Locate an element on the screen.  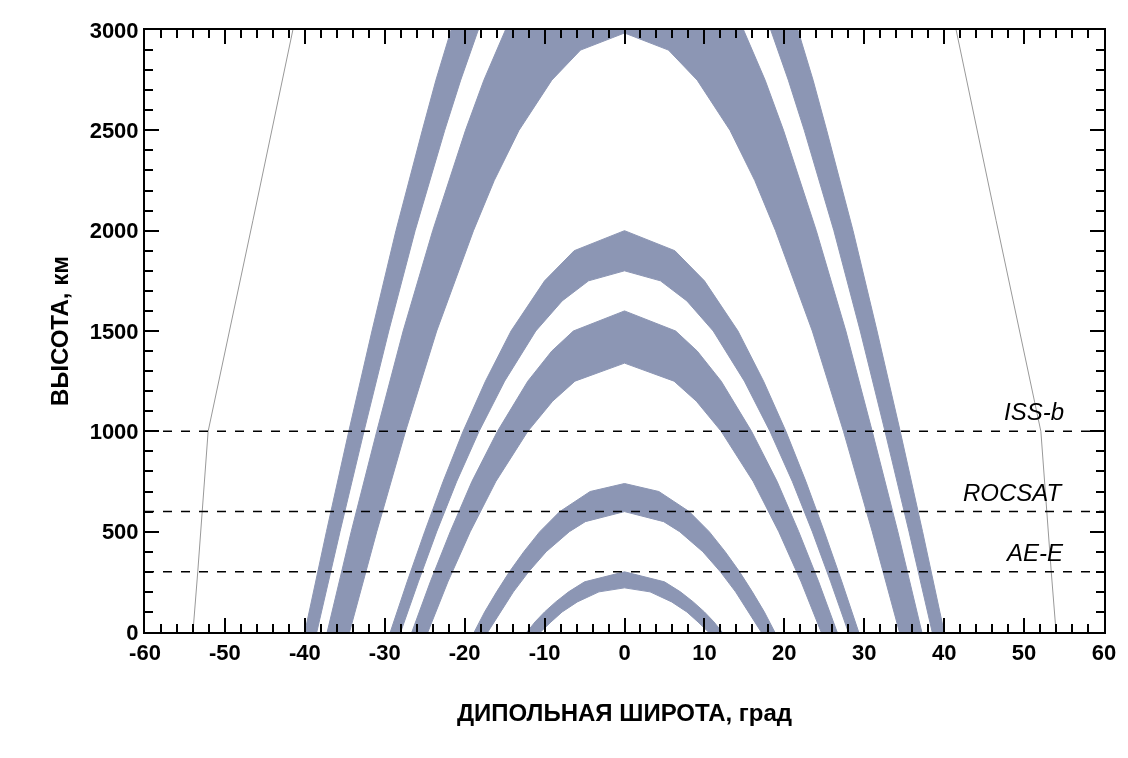
y-tick-label: 3000 is located at coordinates (114, 30).